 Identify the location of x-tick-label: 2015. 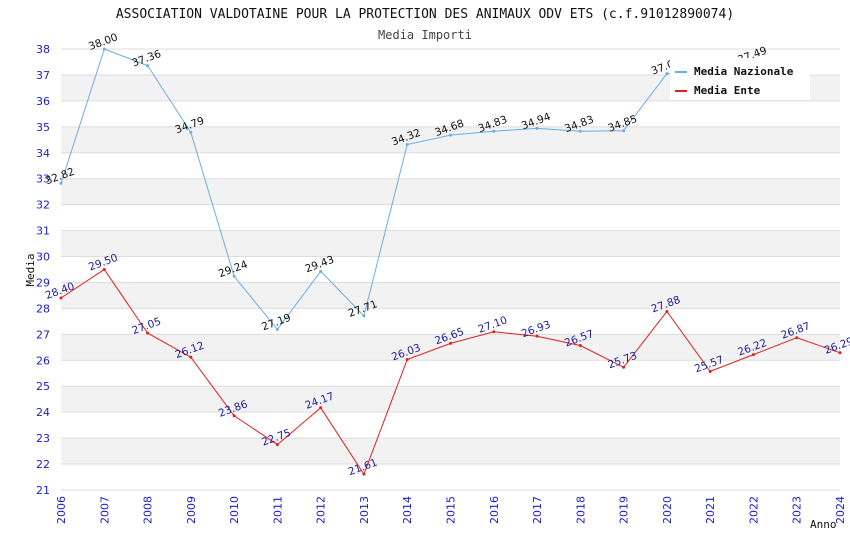
(451, 510).